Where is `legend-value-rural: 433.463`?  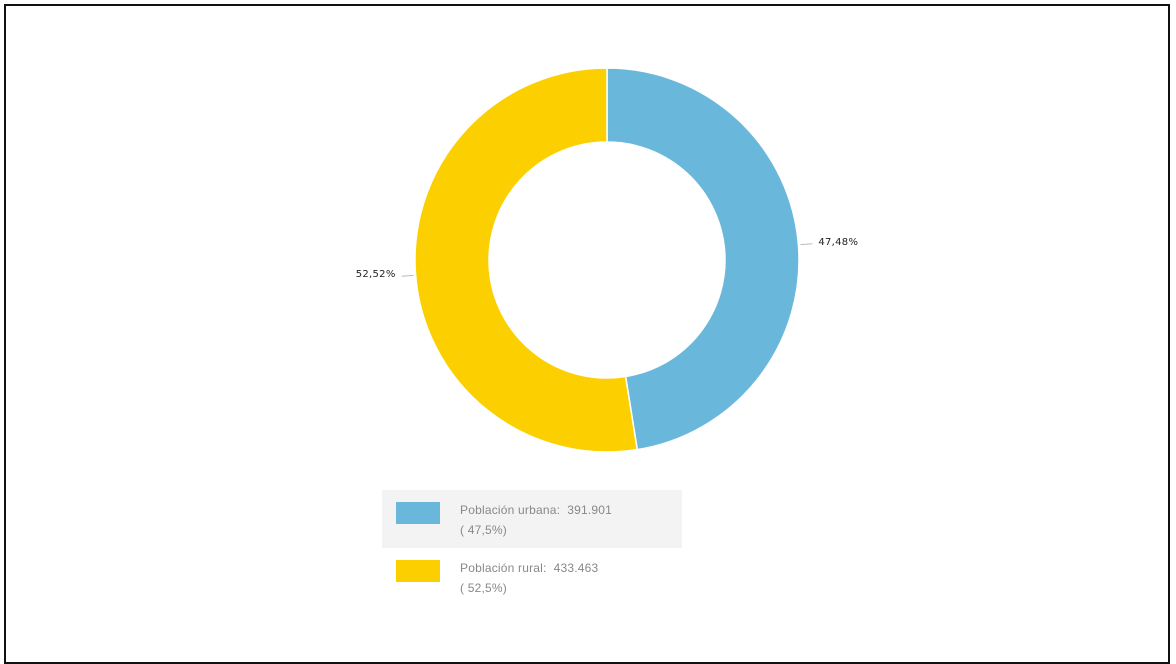
legend-value-rural: 433.463 is located at coordinates (576, 568).